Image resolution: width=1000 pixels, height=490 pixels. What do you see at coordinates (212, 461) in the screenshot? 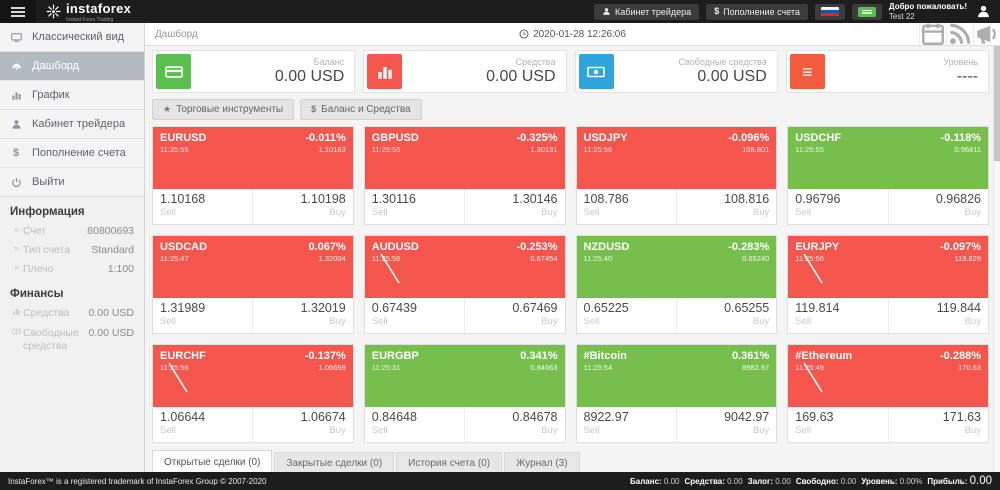
I see `tab-1: Открытые сделки (0)` at bounding box center [212, 461].